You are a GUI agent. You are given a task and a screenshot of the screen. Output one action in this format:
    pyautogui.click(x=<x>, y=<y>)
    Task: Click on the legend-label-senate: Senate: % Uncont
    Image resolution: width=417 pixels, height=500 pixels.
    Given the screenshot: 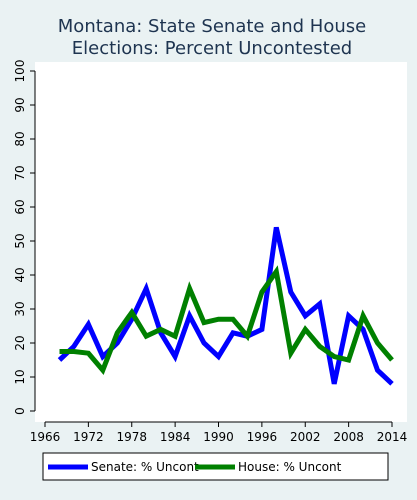 What is the action you would take?
    pyautogui.click(x=145, y=467)
    